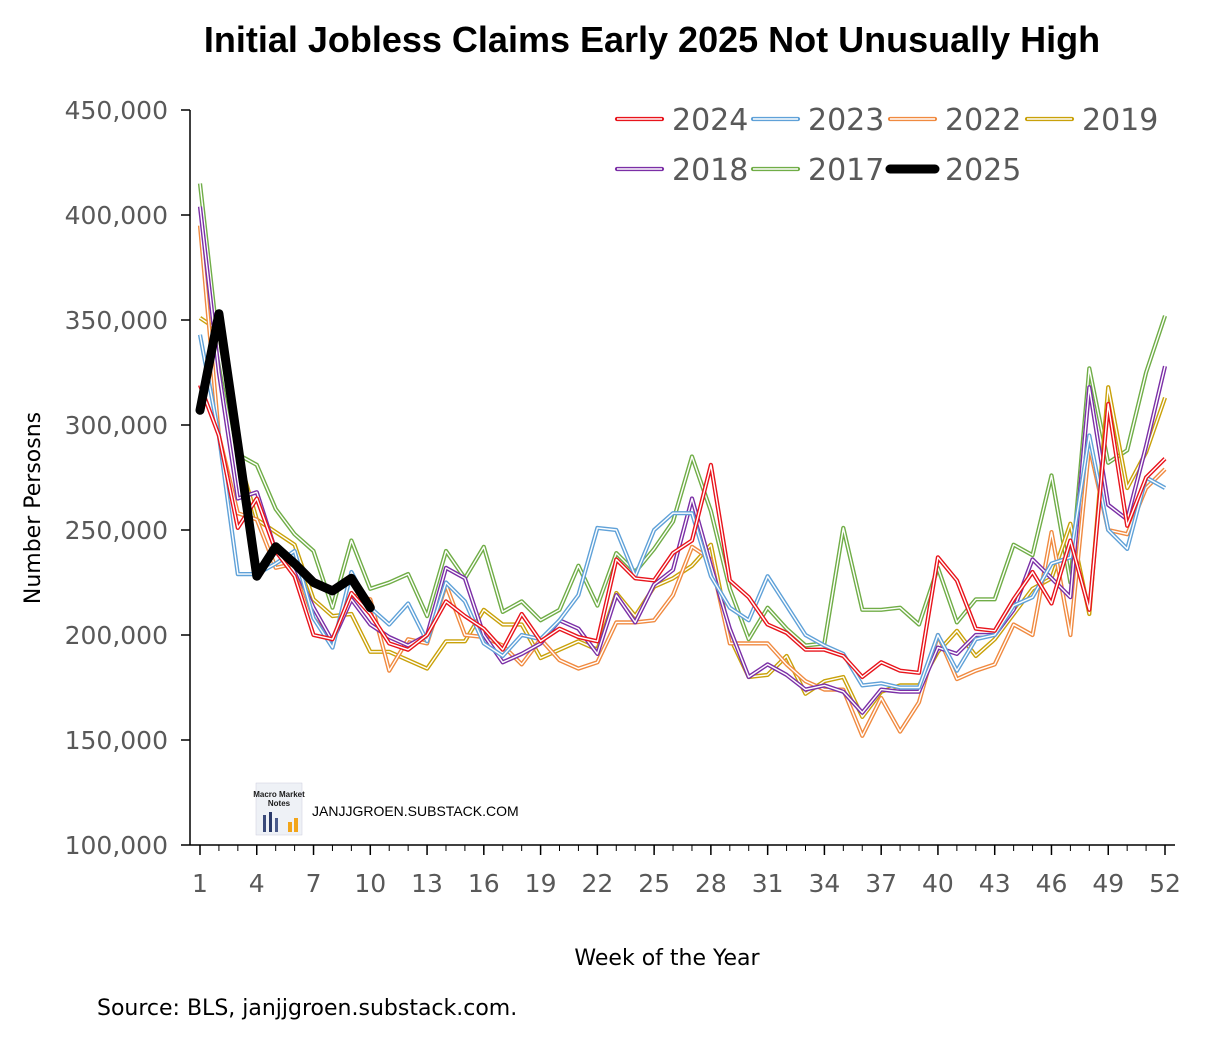 The width and height of the screenshot is (1210, 1058). I want to click on y-tick-label: 350,000, so click(116, 320).